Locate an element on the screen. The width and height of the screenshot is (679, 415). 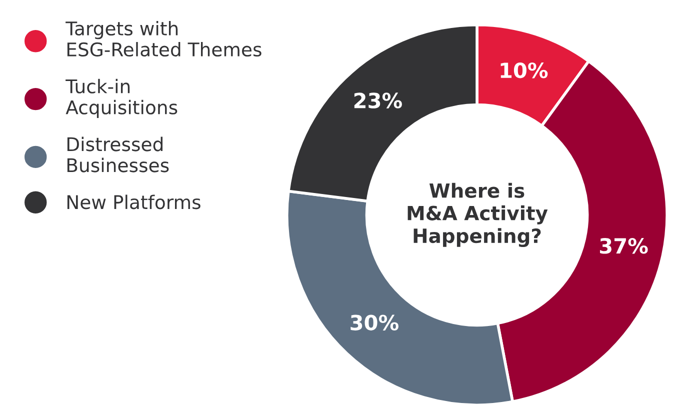
data-label: 37% is located at coordinates (624, 246).